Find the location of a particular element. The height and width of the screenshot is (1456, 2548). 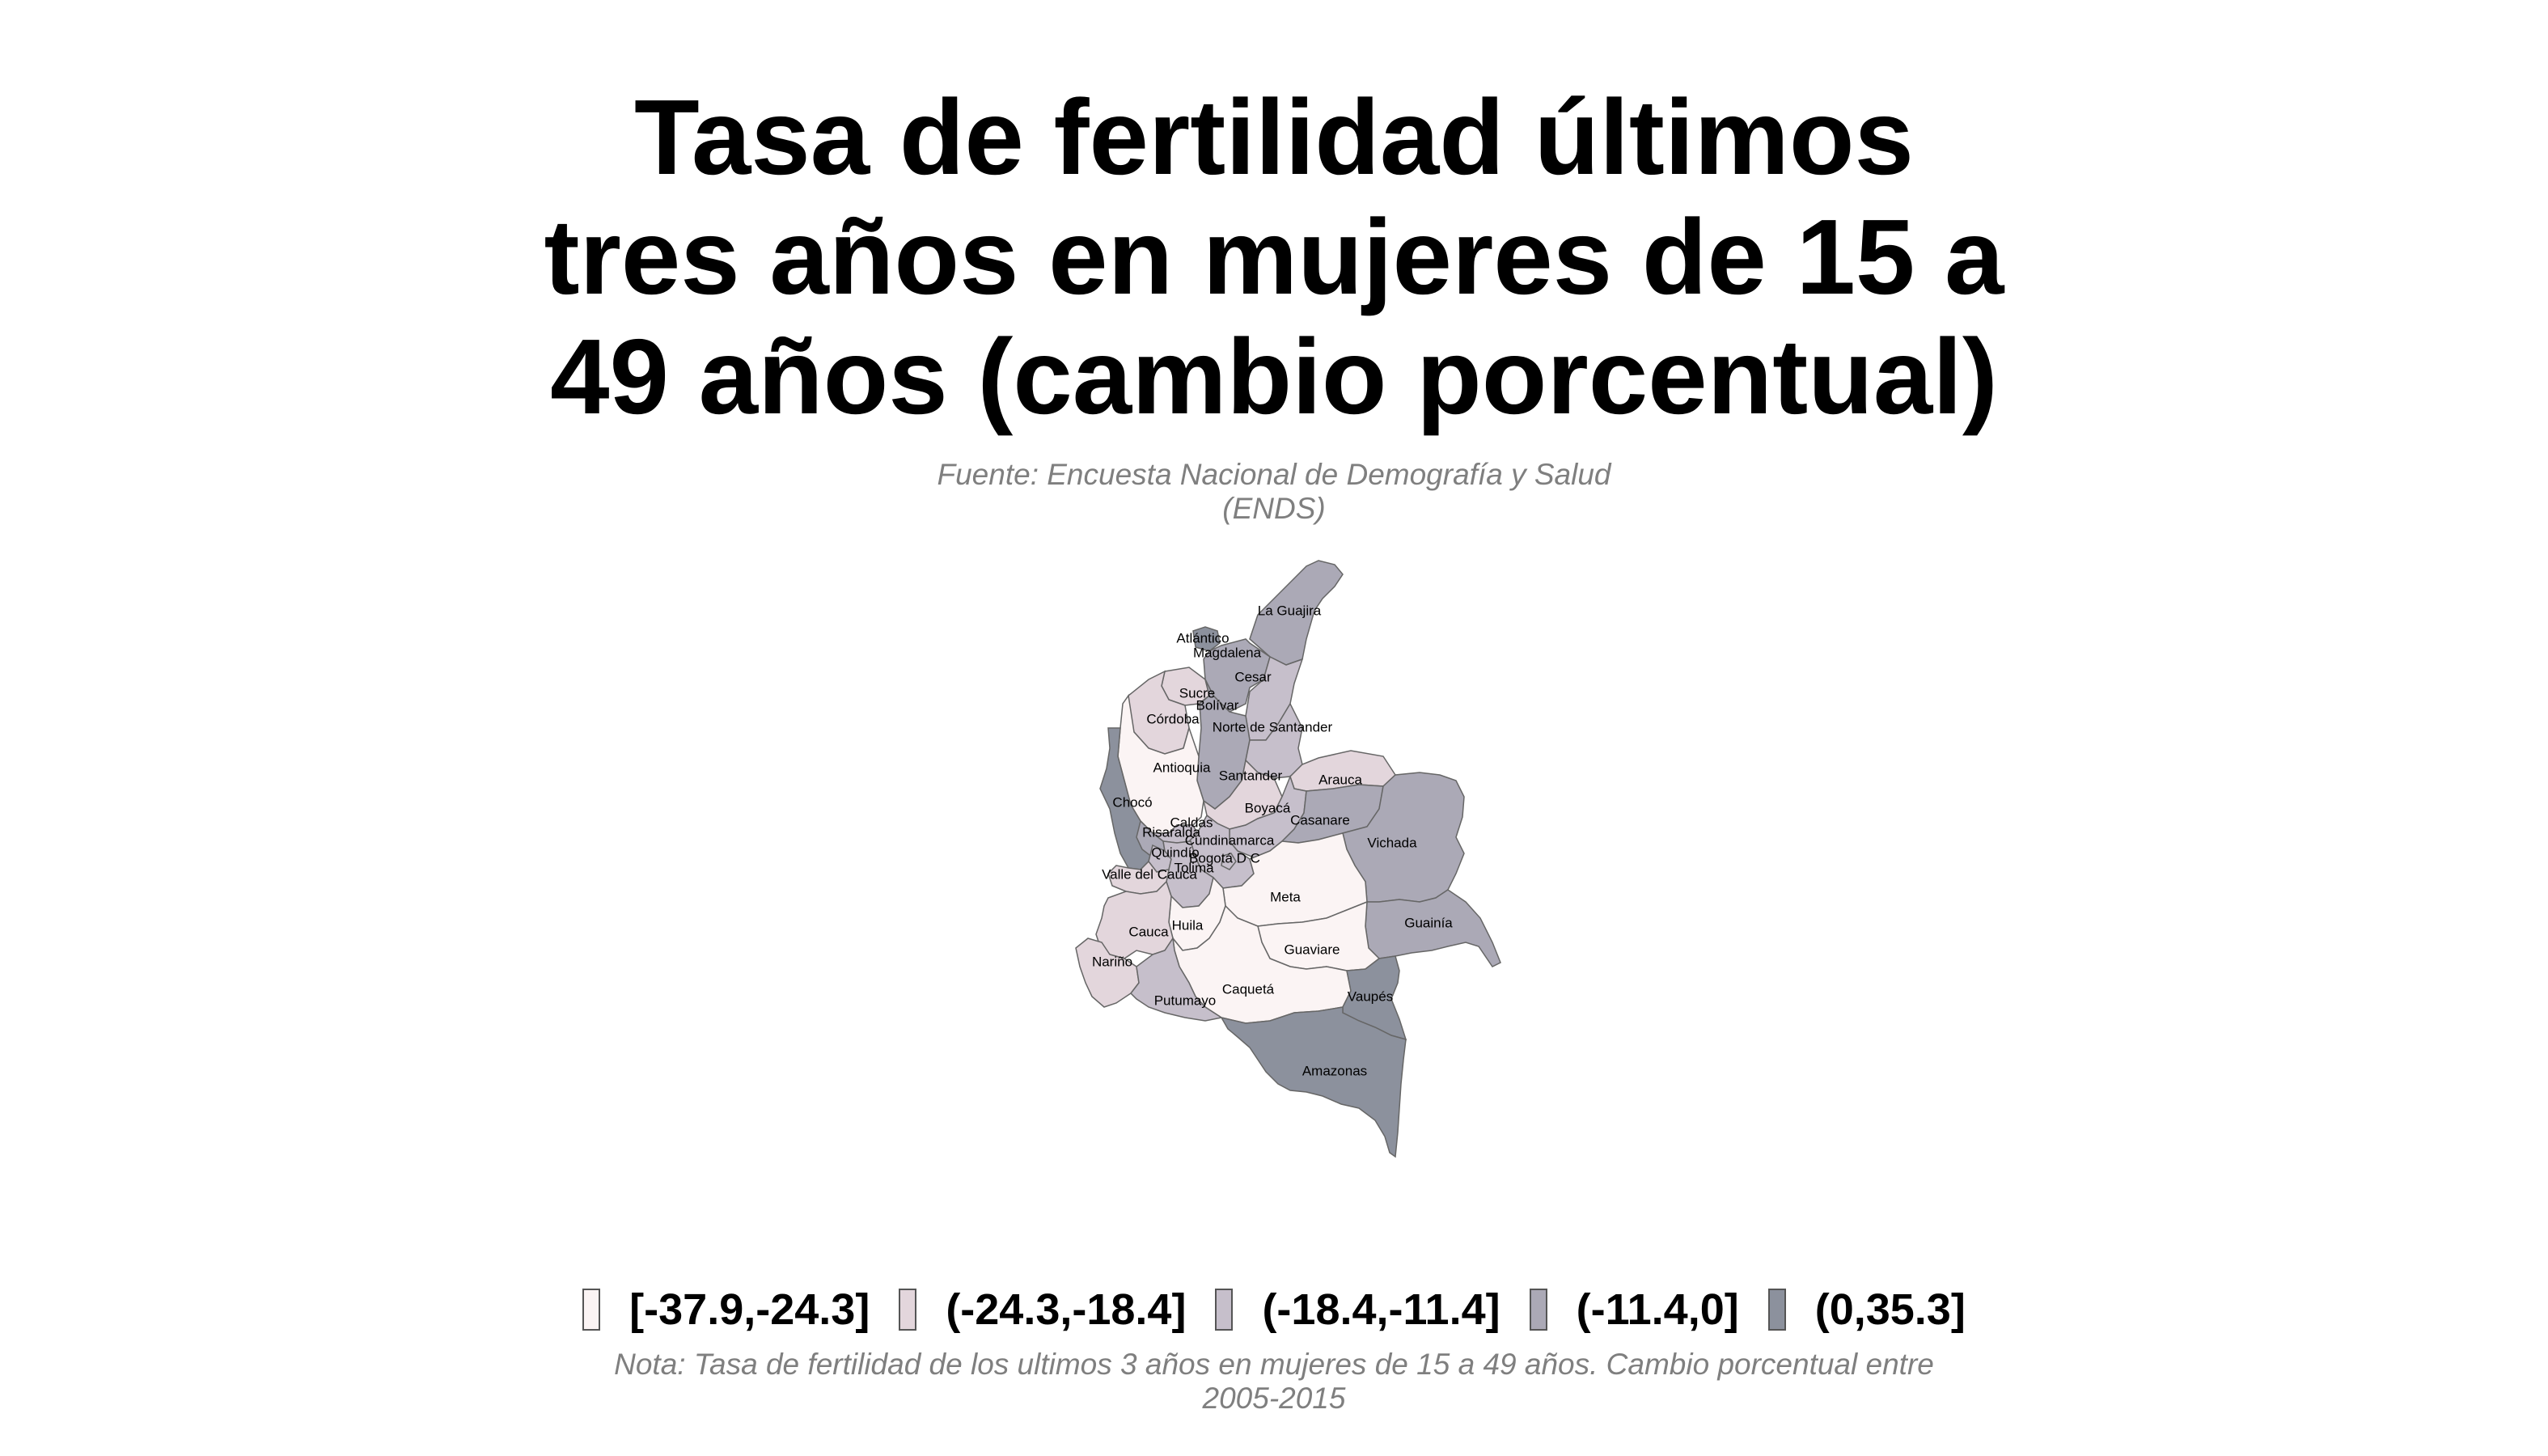

department-label-valle-del-cauca: Valle del Cauca is located at coordinates (1149, 874).